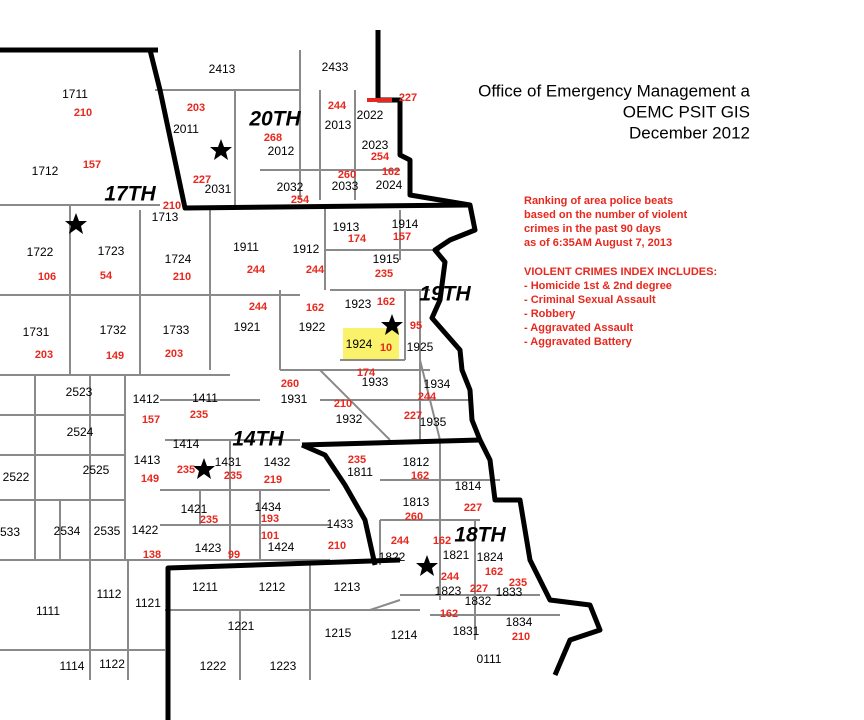  I want to click on legend-text: based on the number of violent, so click(606, 215).